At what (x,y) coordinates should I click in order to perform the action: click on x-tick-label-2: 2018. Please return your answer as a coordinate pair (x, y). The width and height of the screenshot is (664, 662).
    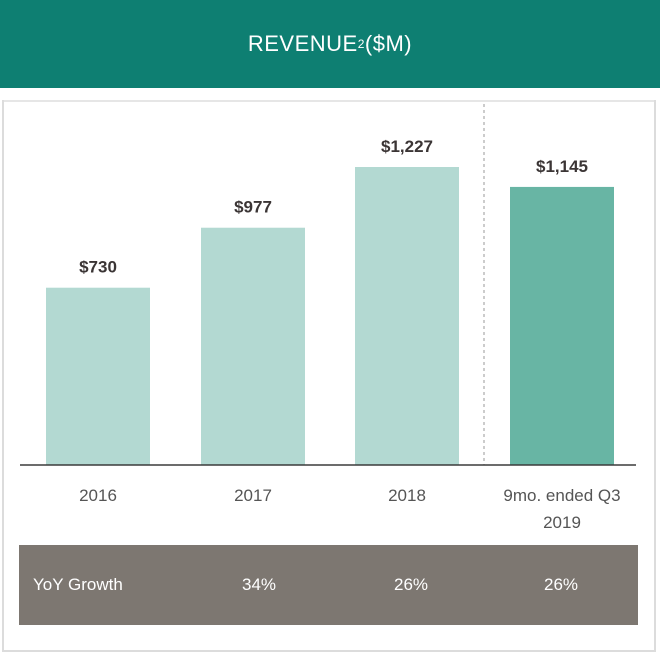
    Looking at the image, I should click on (407, 495).